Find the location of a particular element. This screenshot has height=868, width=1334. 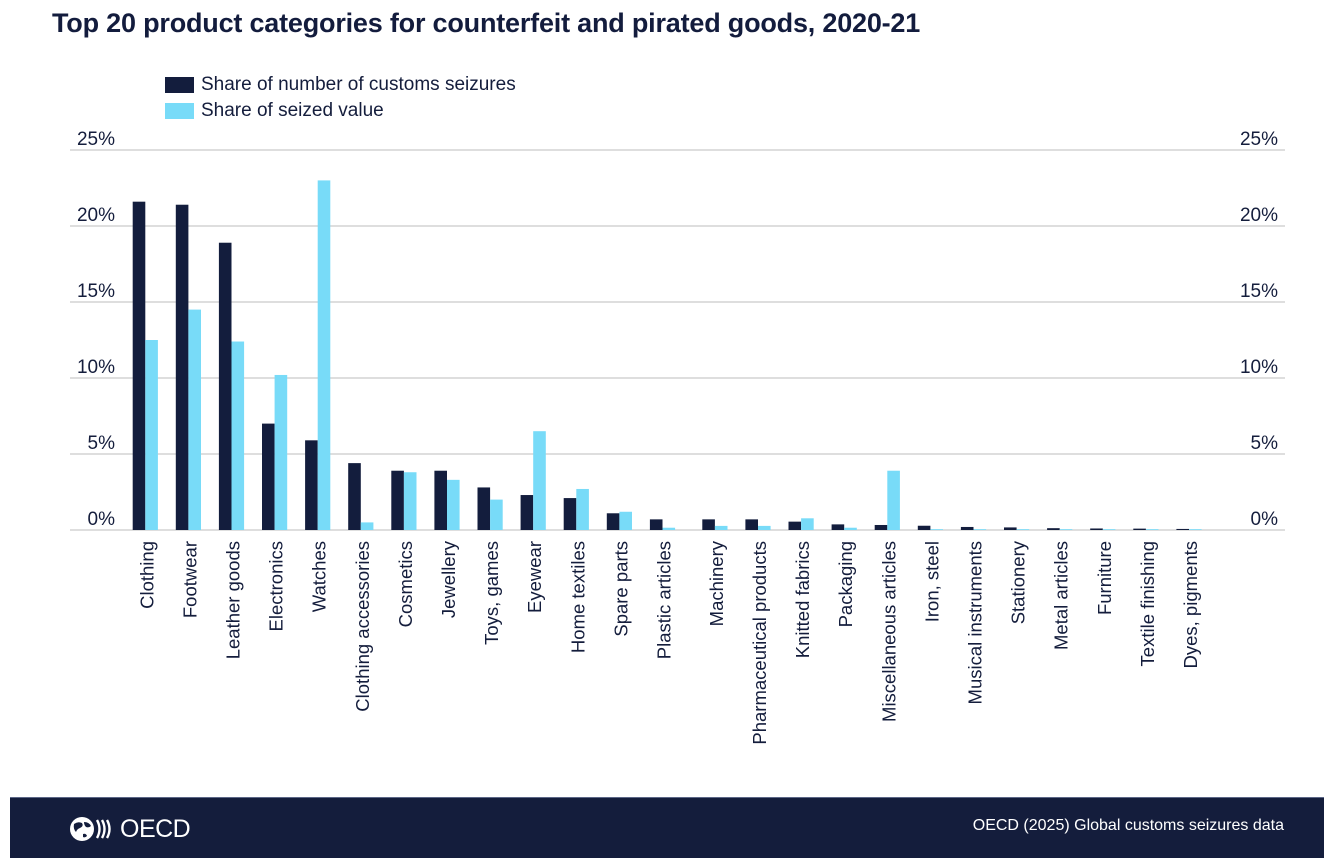

oecd-logo: OECD is located at coordinates (129, 829).